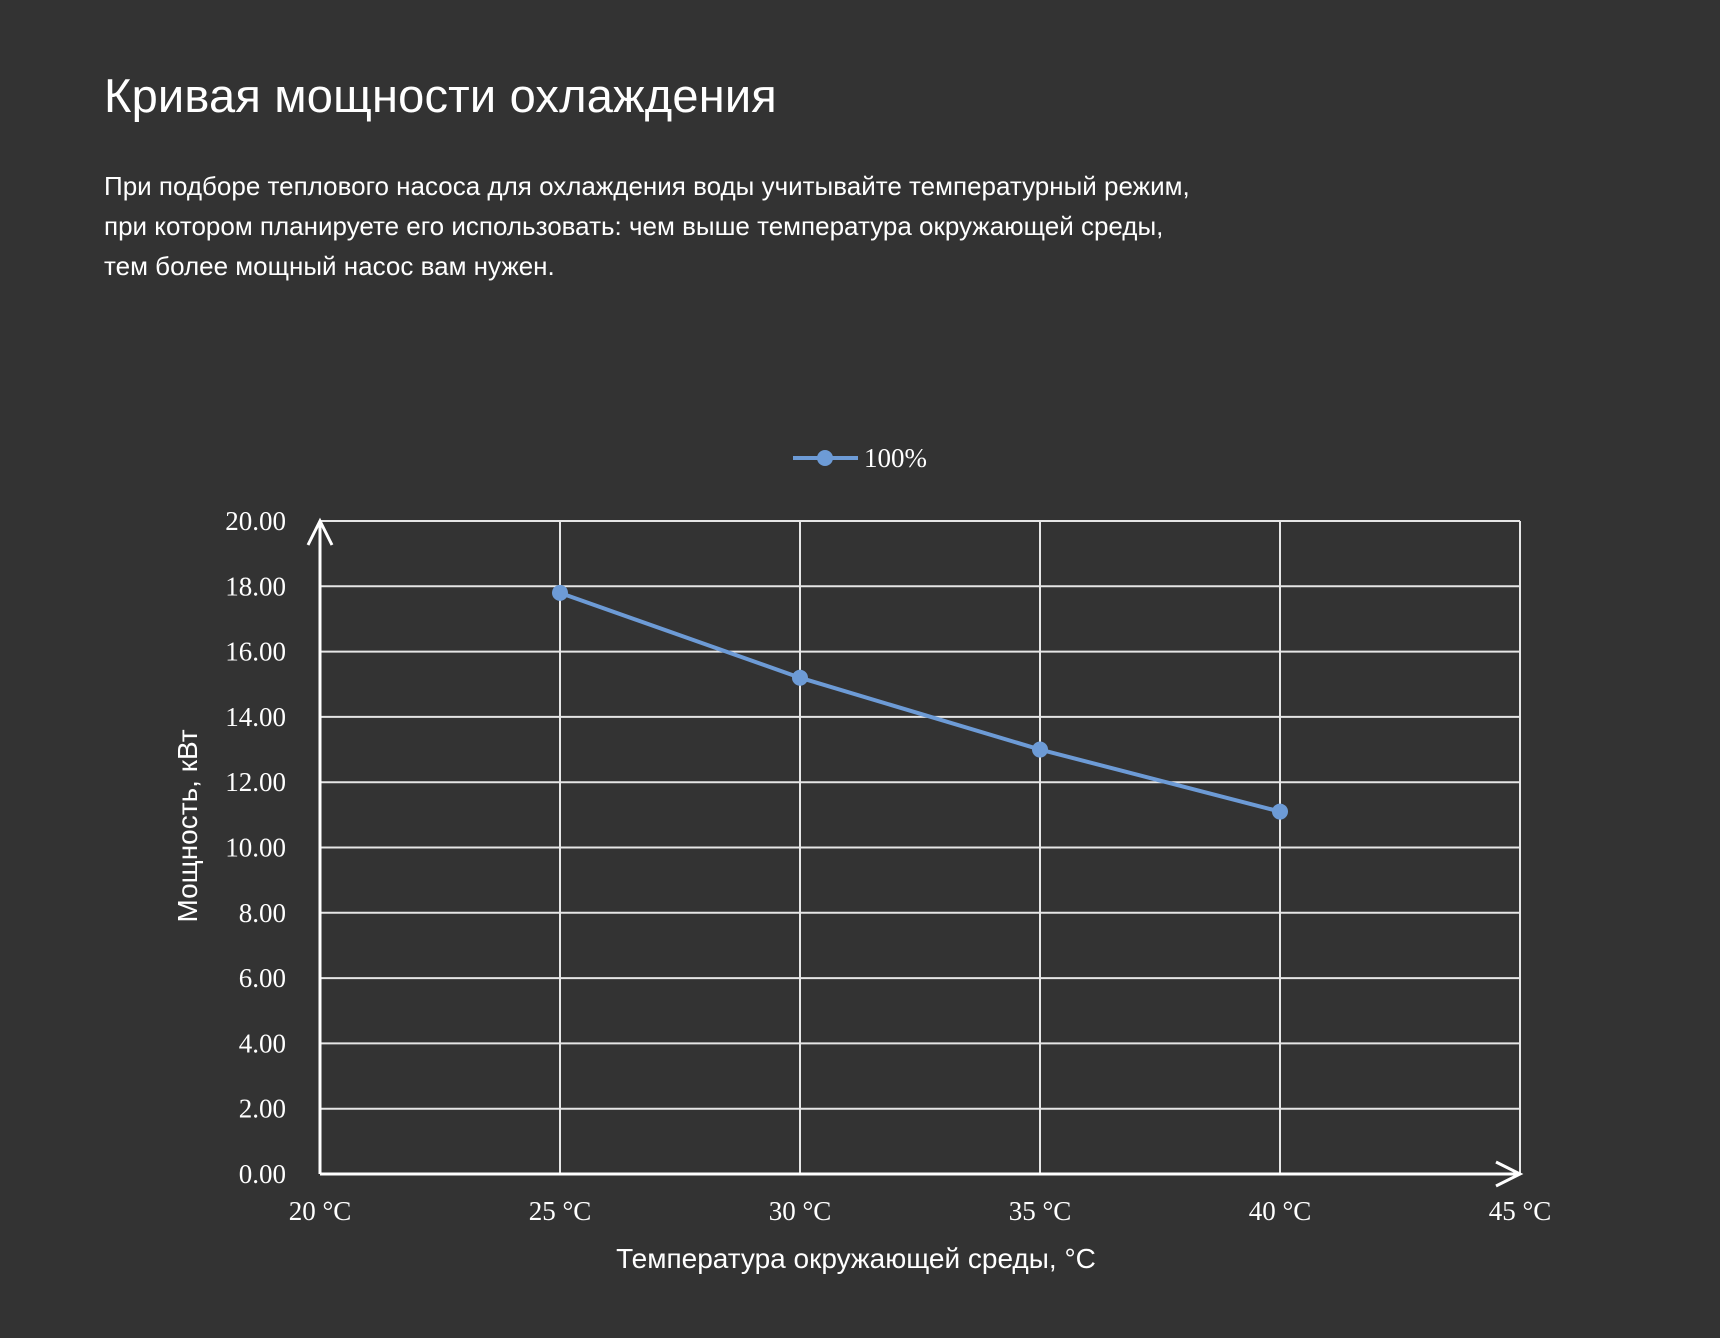 The image size is (1720, 1338). Describe the element at coordinates (800, 1211) in the screenshot. I see `x-tick-label: 30 °C` at that location.